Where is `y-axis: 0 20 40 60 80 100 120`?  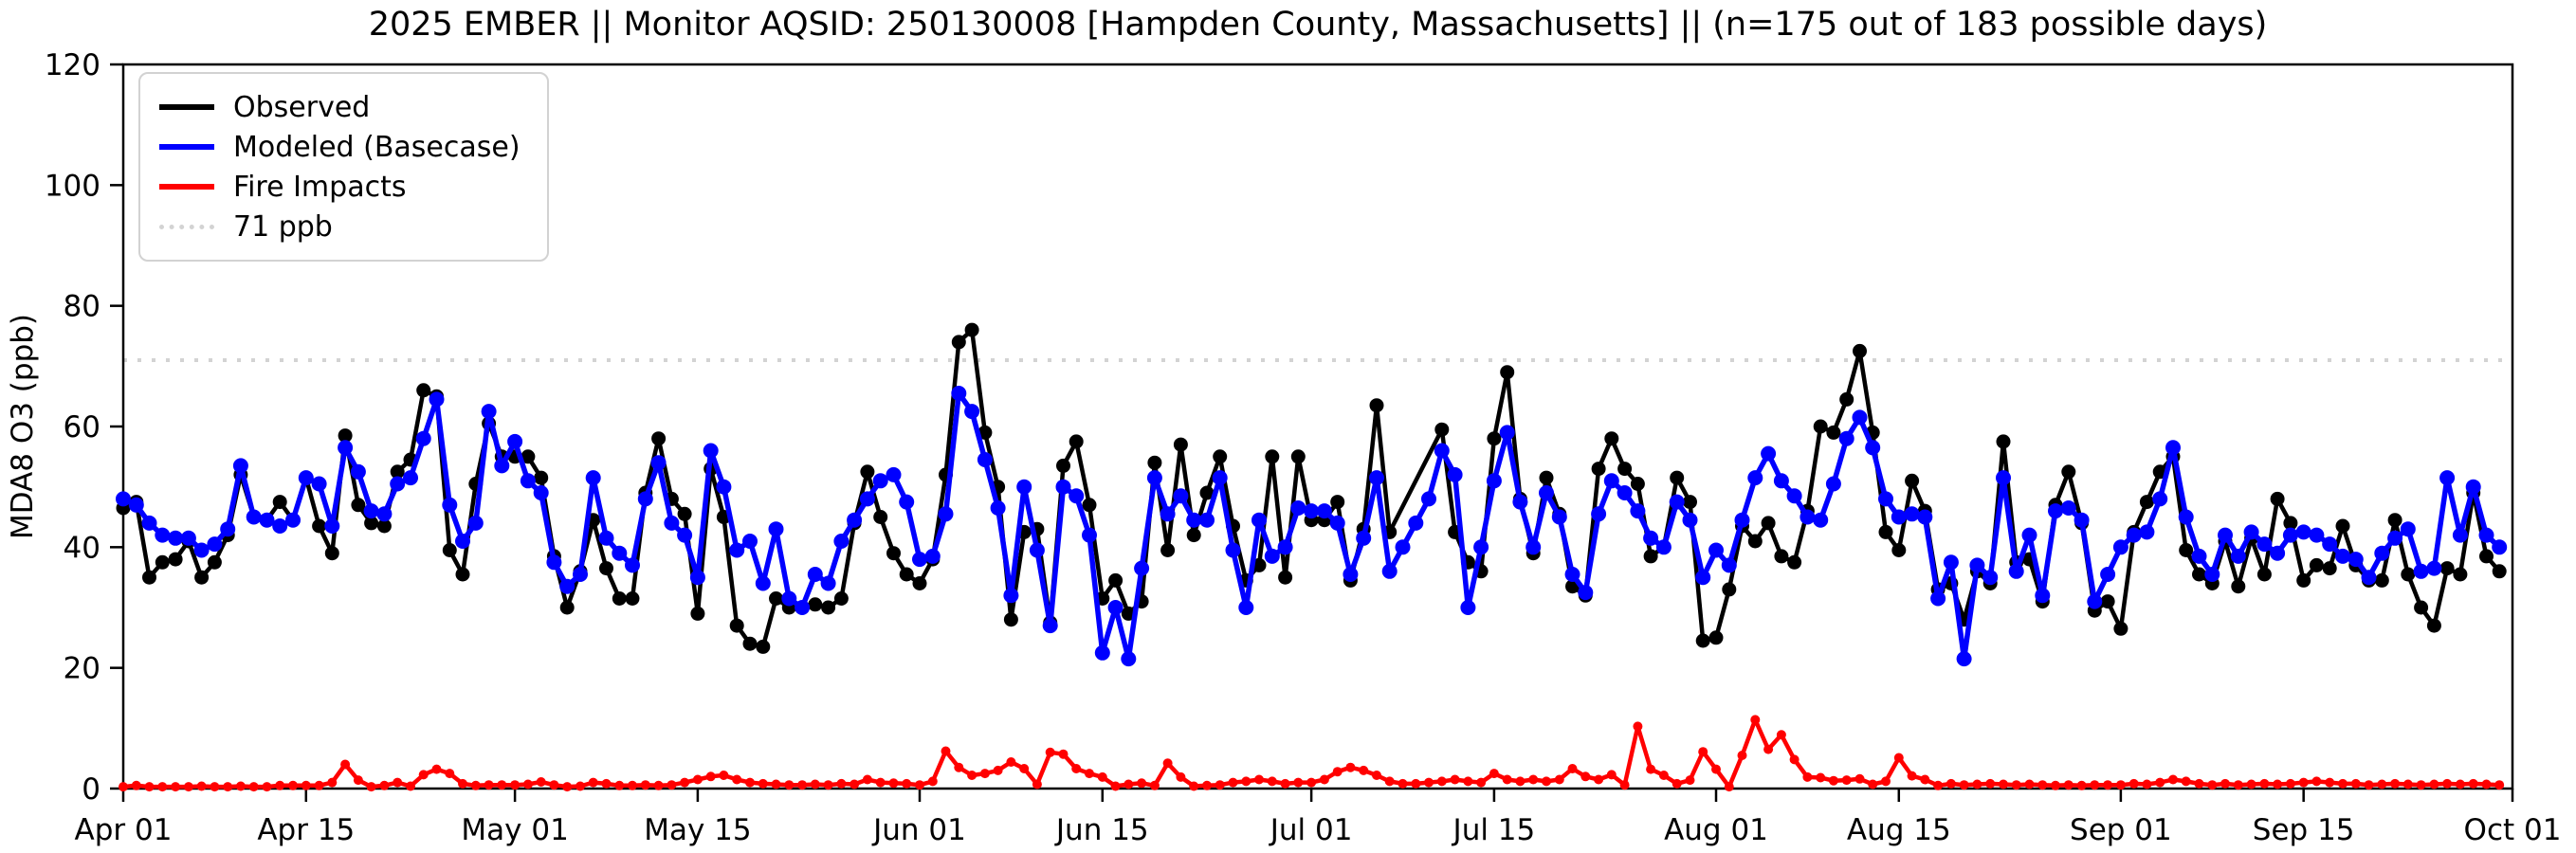 y-axis: 0 20 40 60 80 100 120 is located at coordinates (84, 427).